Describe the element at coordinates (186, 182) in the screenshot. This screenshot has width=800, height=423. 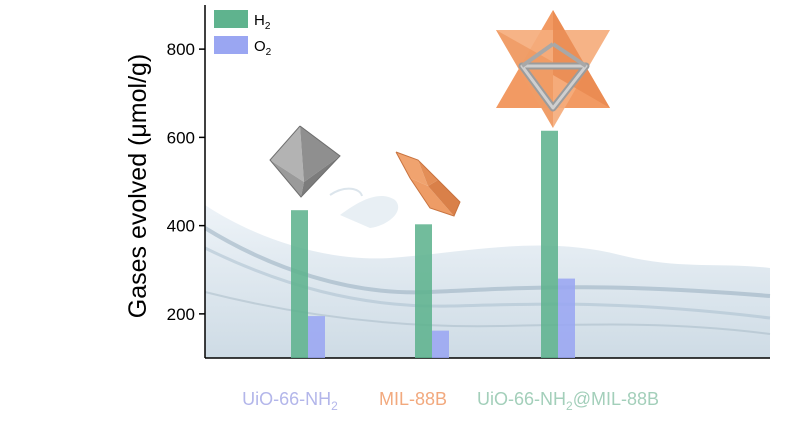
I see `y-ticks: 200 400 600 800` at that location.